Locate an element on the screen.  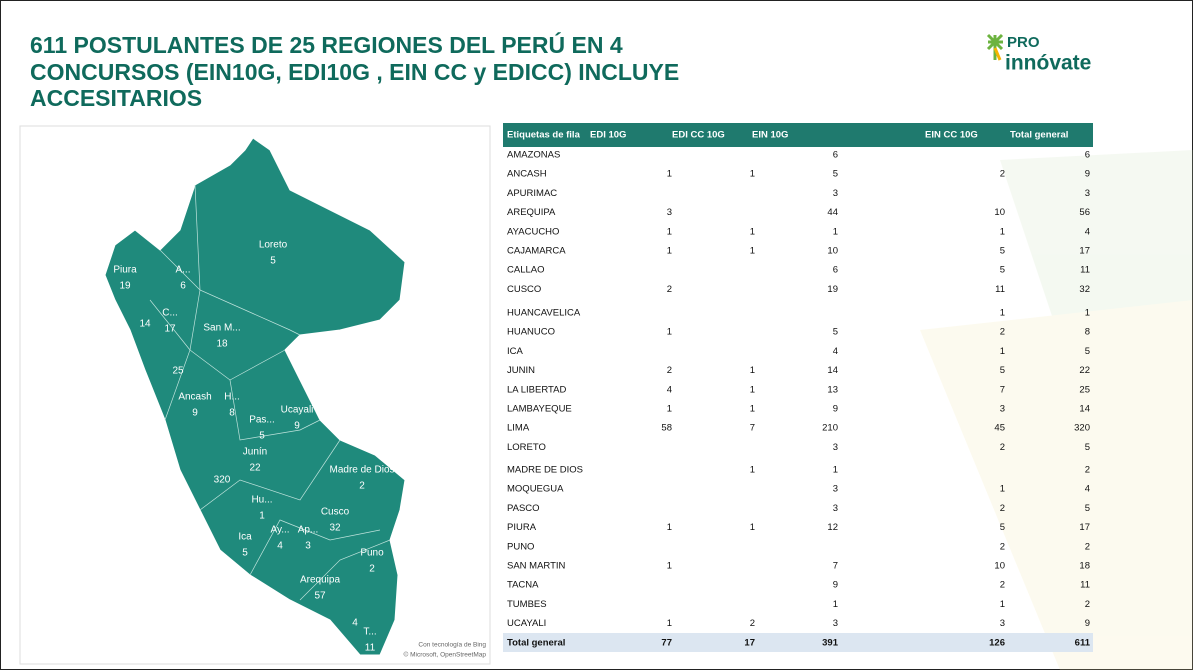
region-count: 17 is located at coordinates (170, 329).